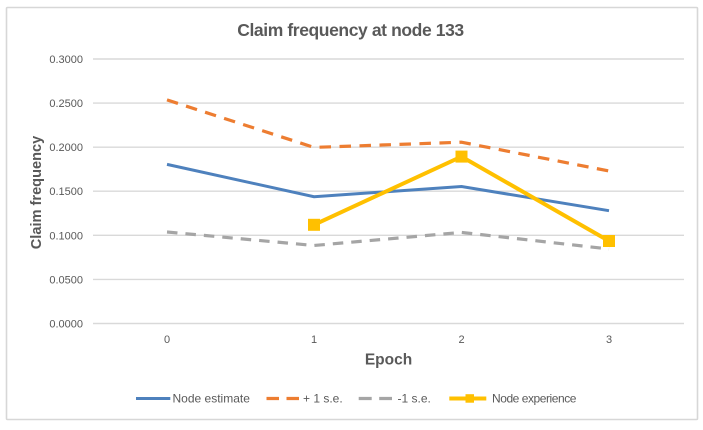 The width and height of the screenshot is (703, 430). What do you see at coordinates (37, 192) in the screenshot?
I see `svg-text: Claim frequency` at bounding box center [37, 192].